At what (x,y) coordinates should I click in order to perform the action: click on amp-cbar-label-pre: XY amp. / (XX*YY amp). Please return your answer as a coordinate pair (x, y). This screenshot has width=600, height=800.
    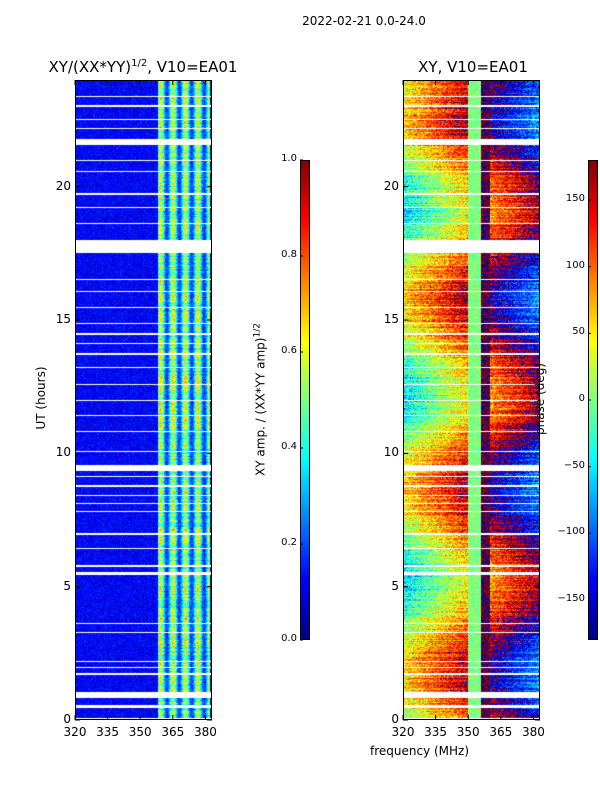
    Looking at the image, I should click on (260, 406).